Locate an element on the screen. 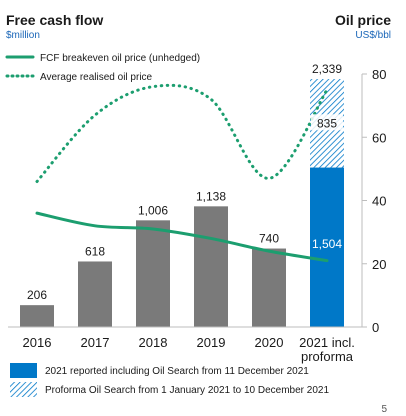 This screenshot has height=416, width=406. right-axis-tick-label: 80 is located at coordinates (379, 74).